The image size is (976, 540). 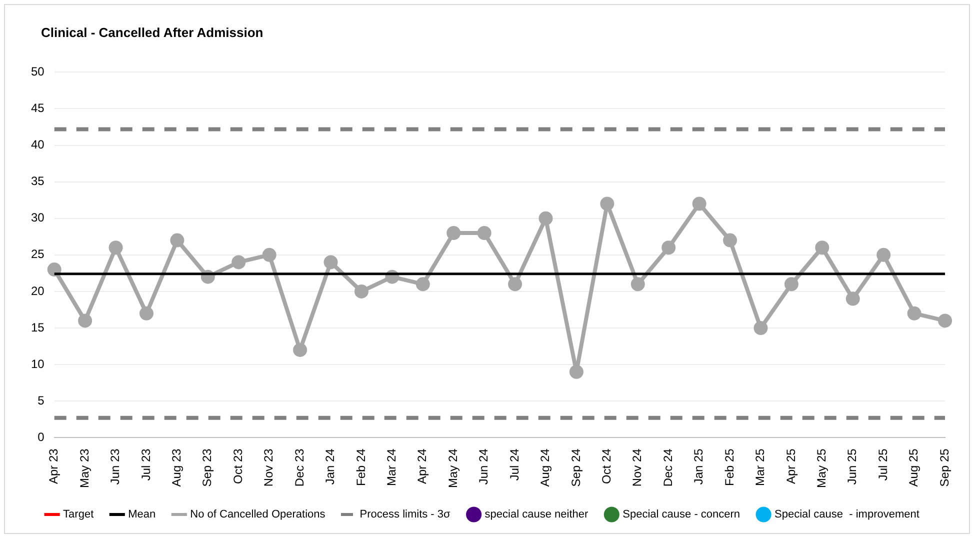 What do you see at coordinates (729, 467) in the screenshot?
I see `x-tick-label: Feb 25` at bounding box center [729, 467].